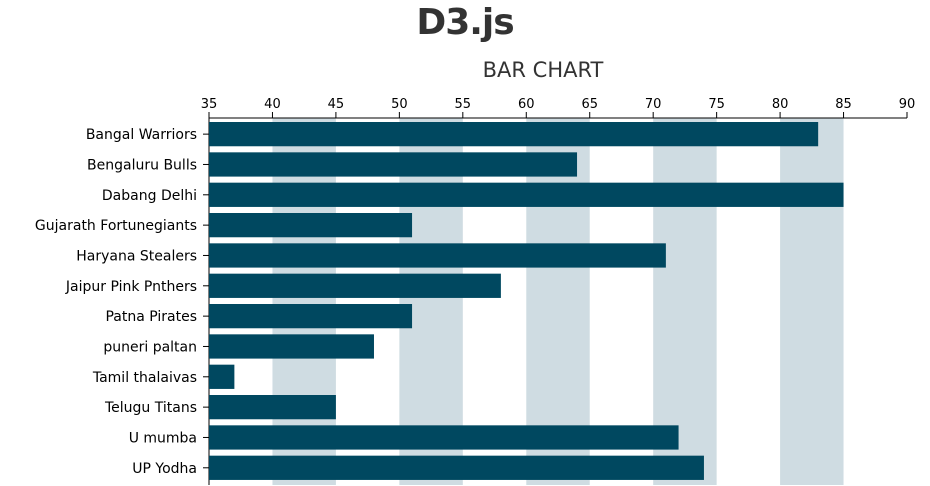  What do you see at coordinates (272, 104) in the screenshot?
I see `x-tick-label: 40` at bounding box center [272, 104].